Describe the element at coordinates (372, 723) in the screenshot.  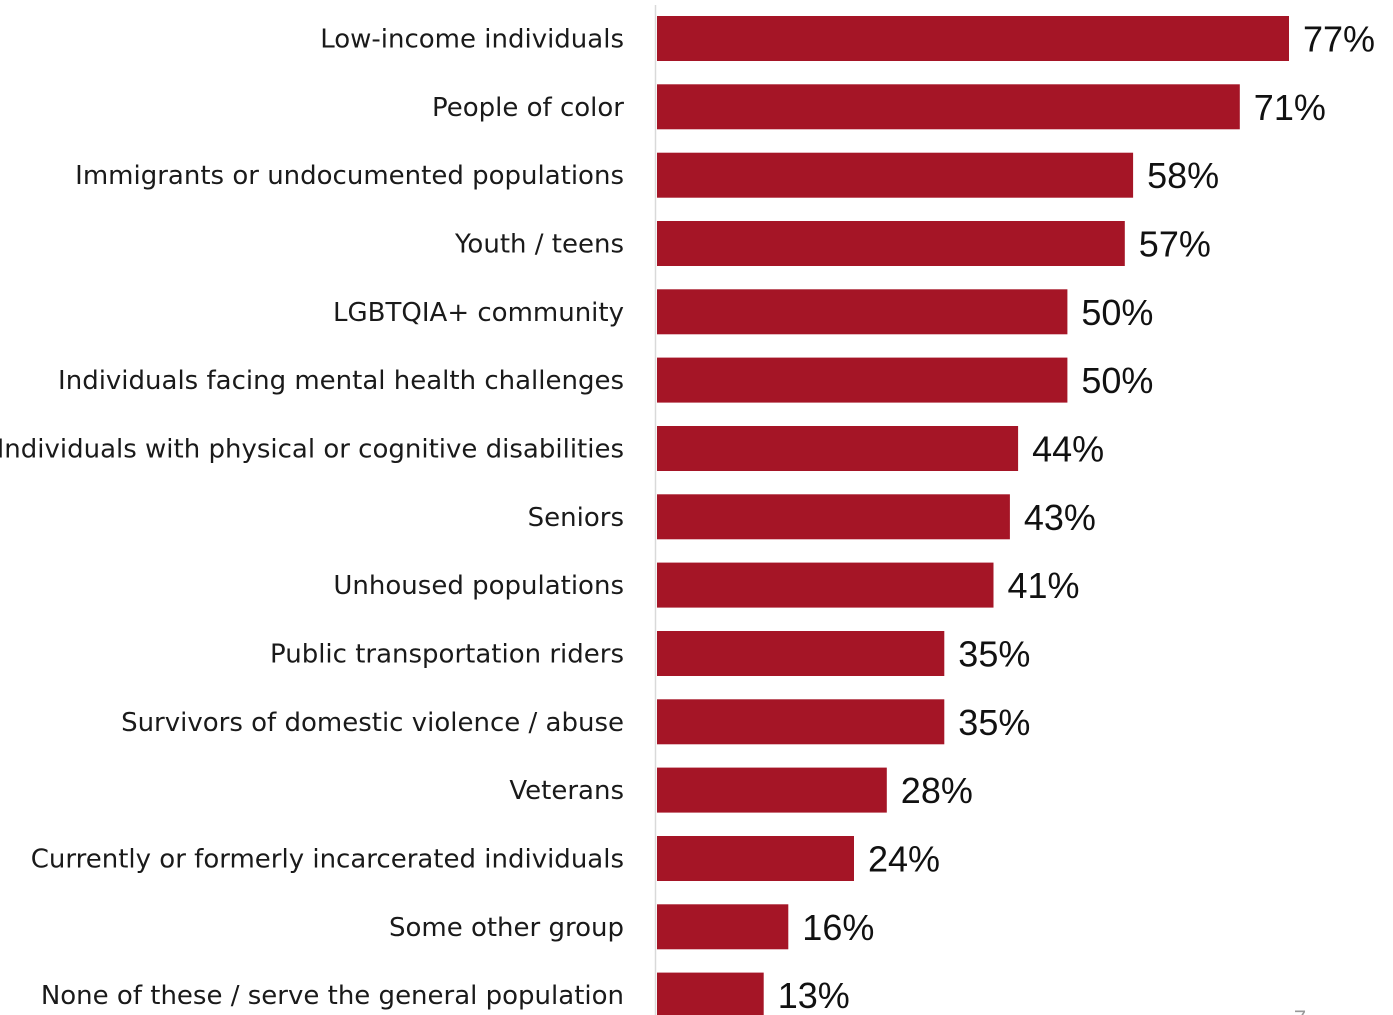
I see `category-label: Survivors of domestic violence / abuse` at that location.